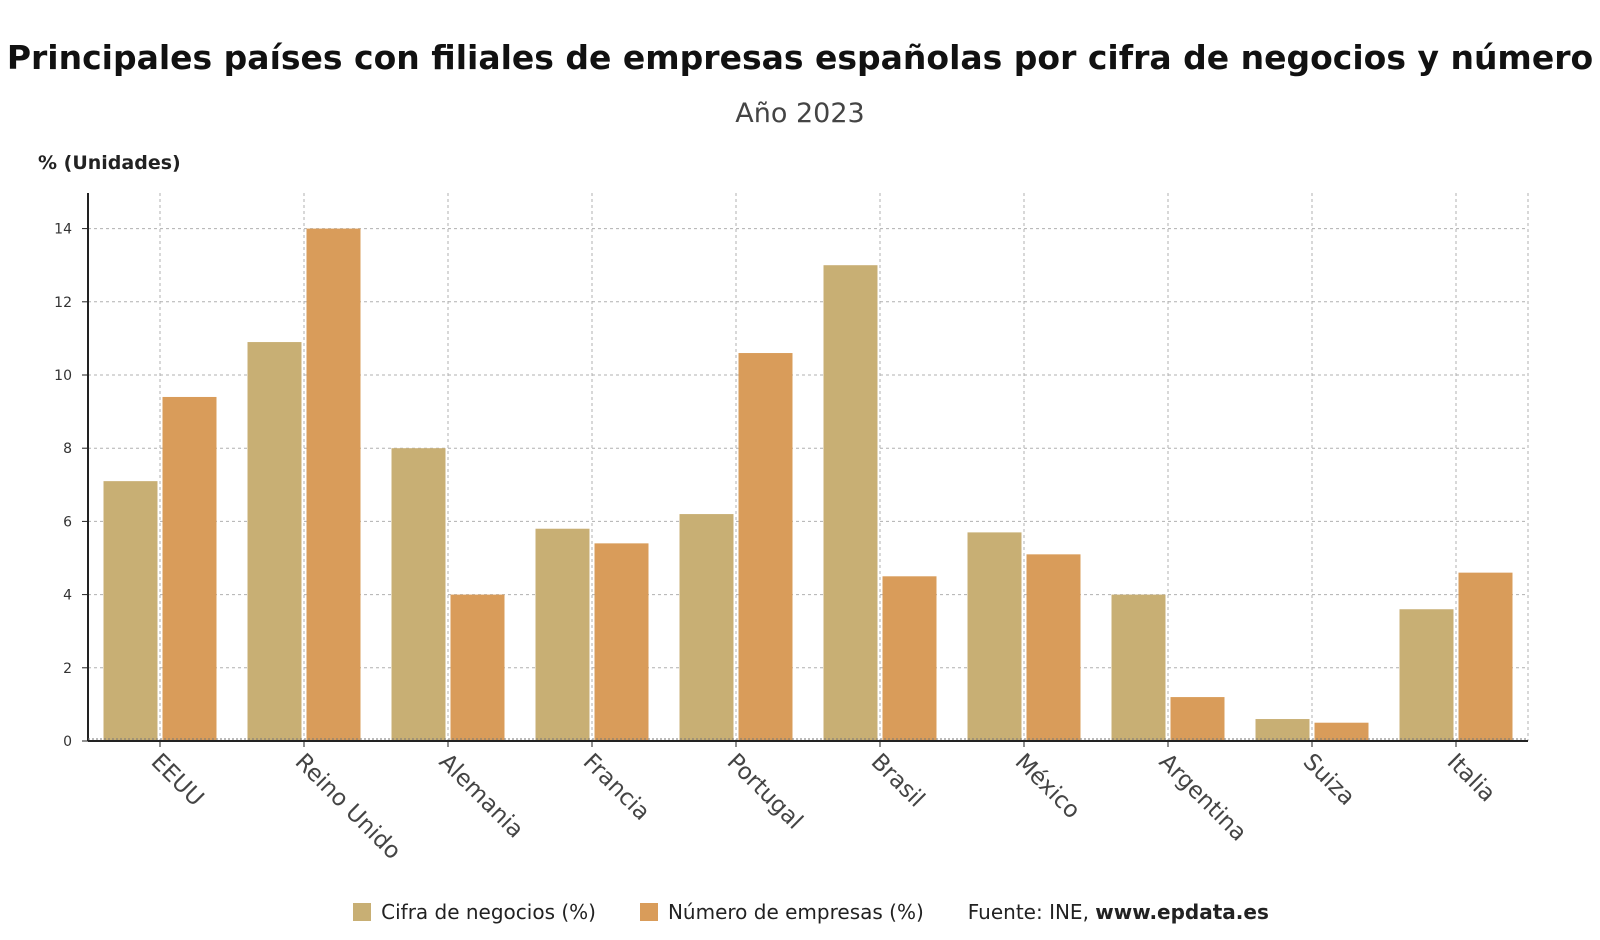  Describe the element at coordinates (67, 742) in the screenshot. I see `y-tick-label: 0` at that location.